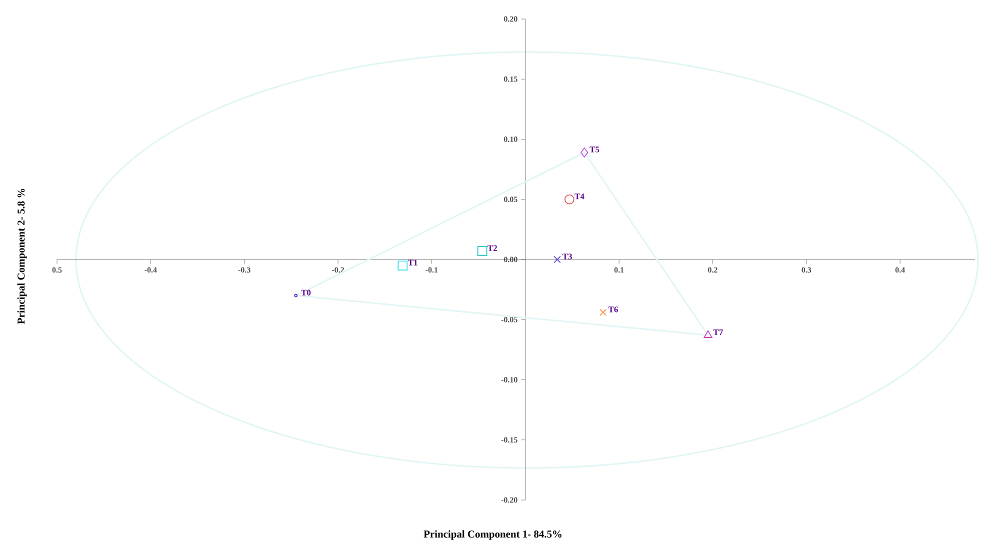 The width and height of the screenshot is (986, 546). I want to click on series-label: T2, so click(492, 248).